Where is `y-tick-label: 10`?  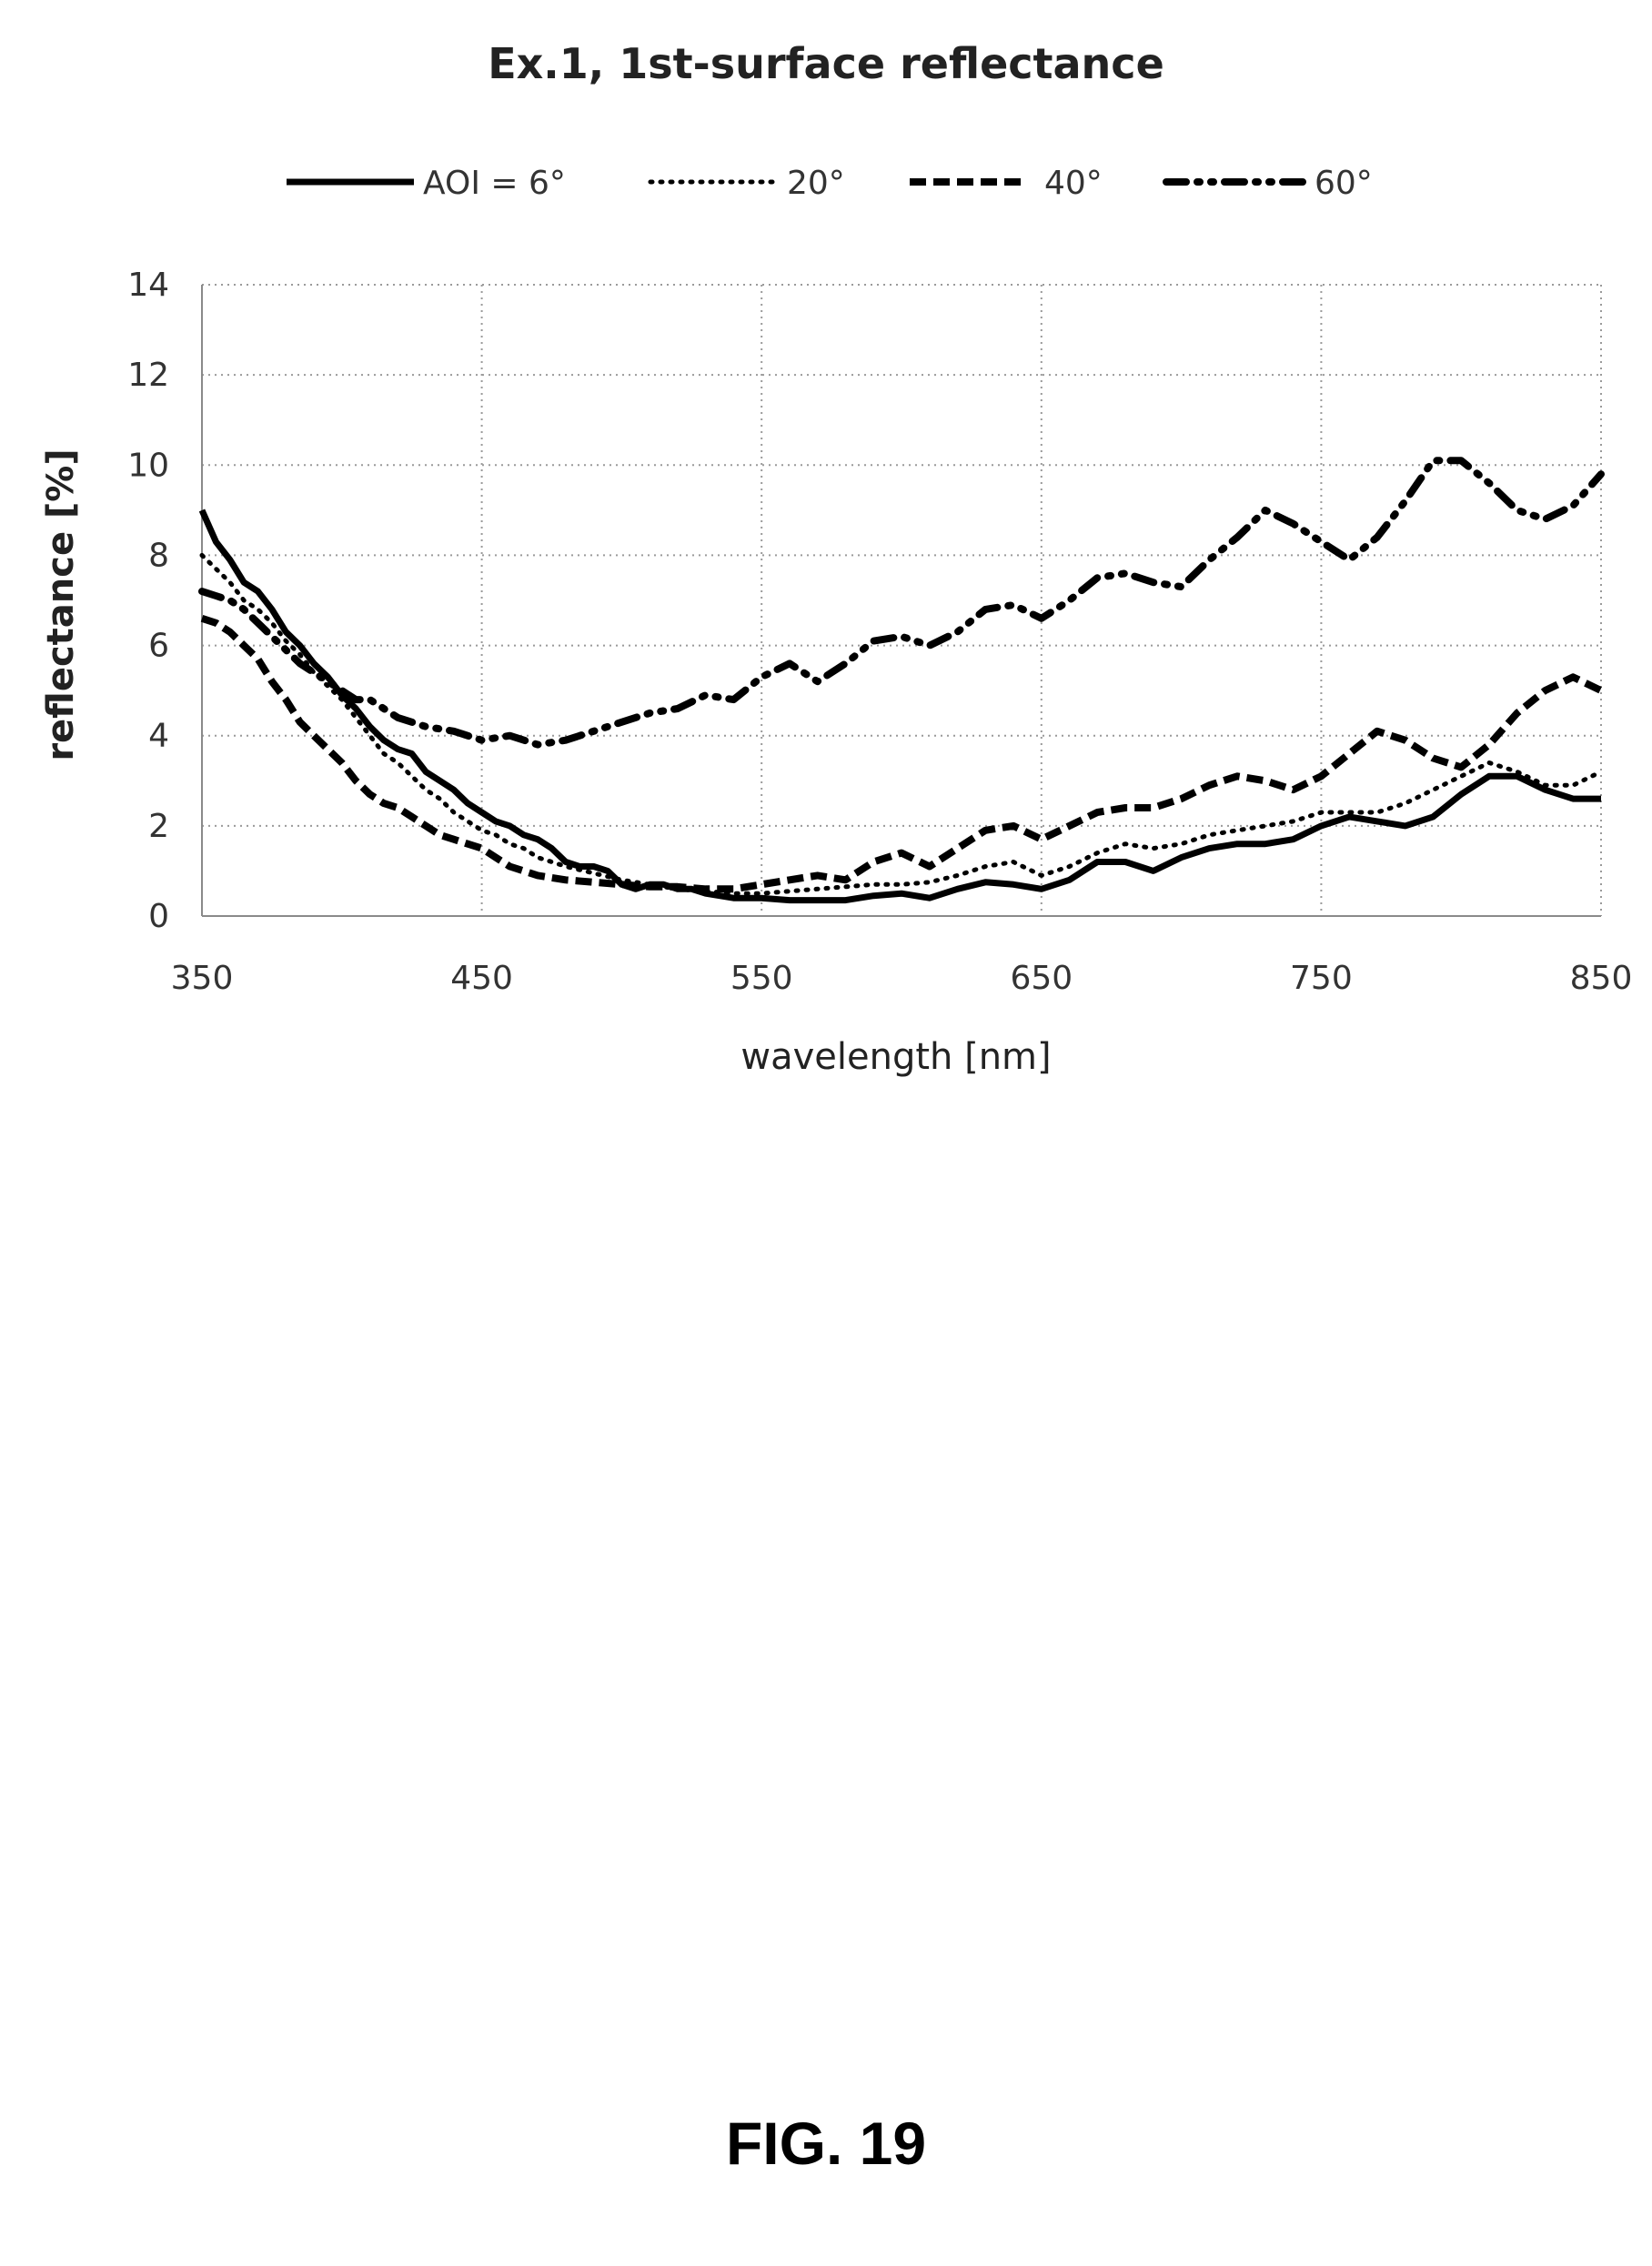
y-tick-label: 10 is located at coordinates (148, 466).